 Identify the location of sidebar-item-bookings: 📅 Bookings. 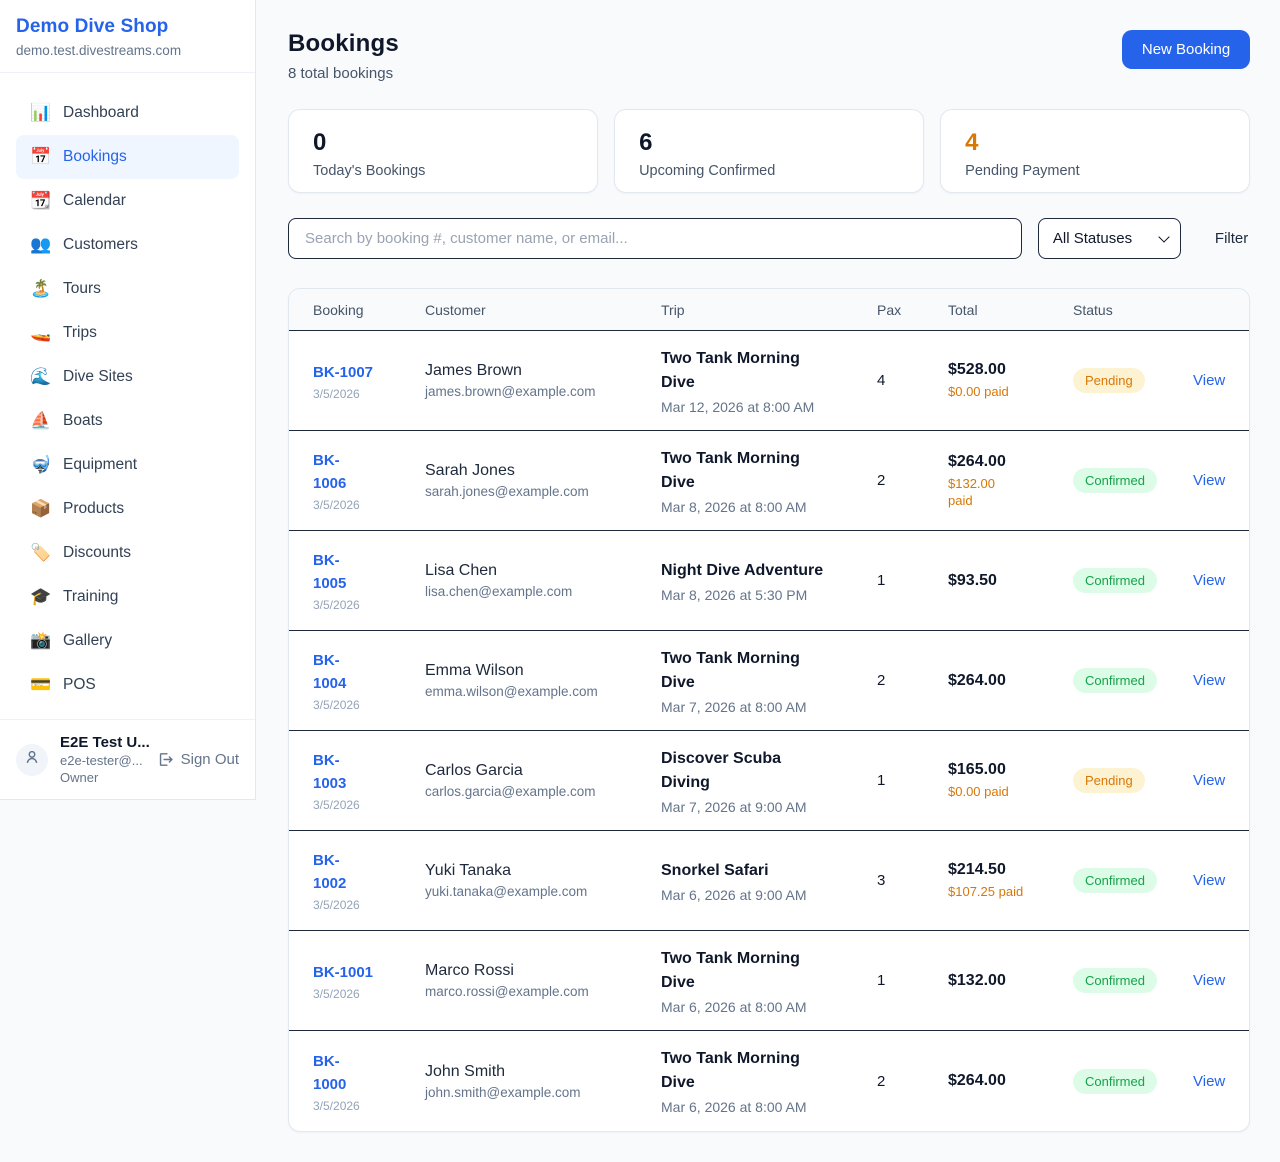
(127, 157).